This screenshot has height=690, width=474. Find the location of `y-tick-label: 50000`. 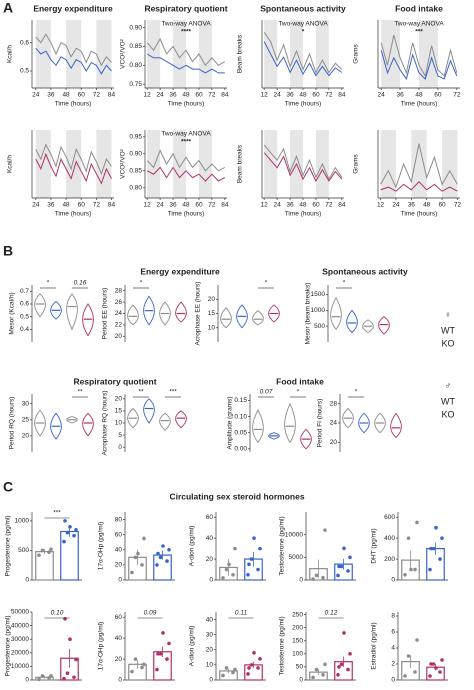

y-tick-label: 50000 is located at coordinates (20, 612).